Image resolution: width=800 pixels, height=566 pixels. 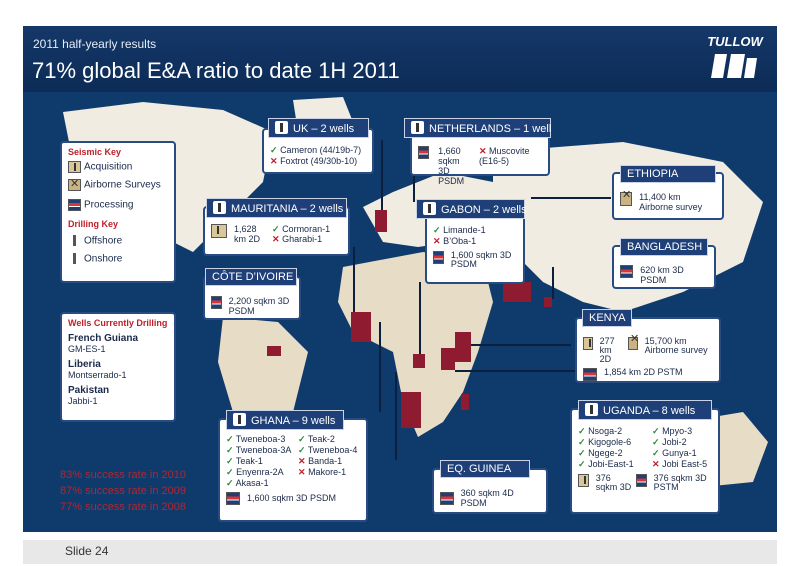 I want to click on key-offshore: Offshore, so click(x=118, y=241).